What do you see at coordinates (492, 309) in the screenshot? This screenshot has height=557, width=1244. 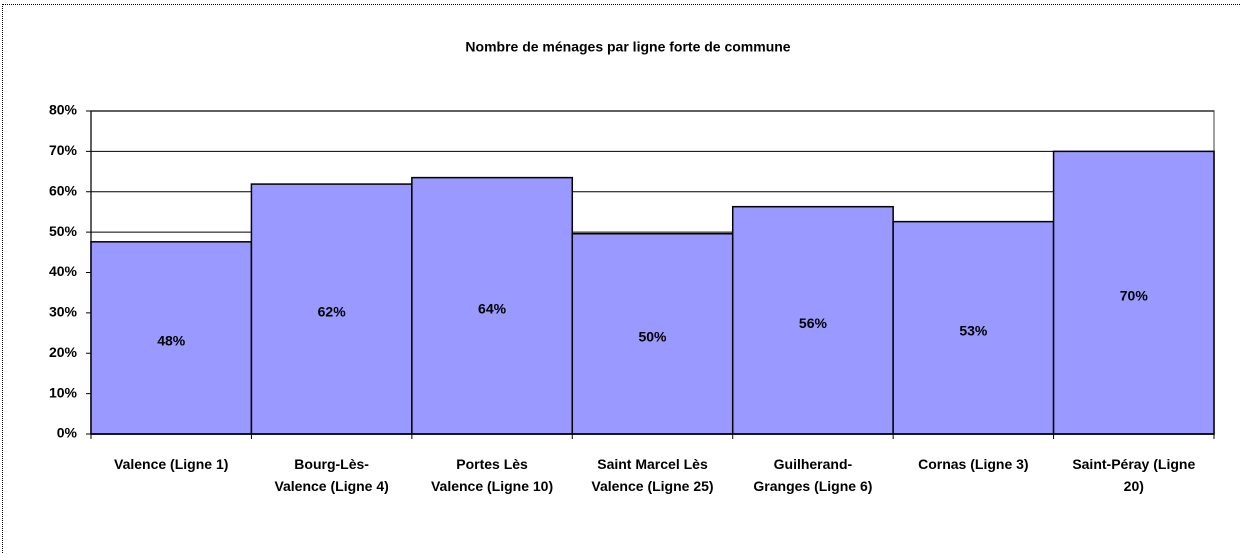 I see `value-label: 64%` at bounding box center [492, 309].